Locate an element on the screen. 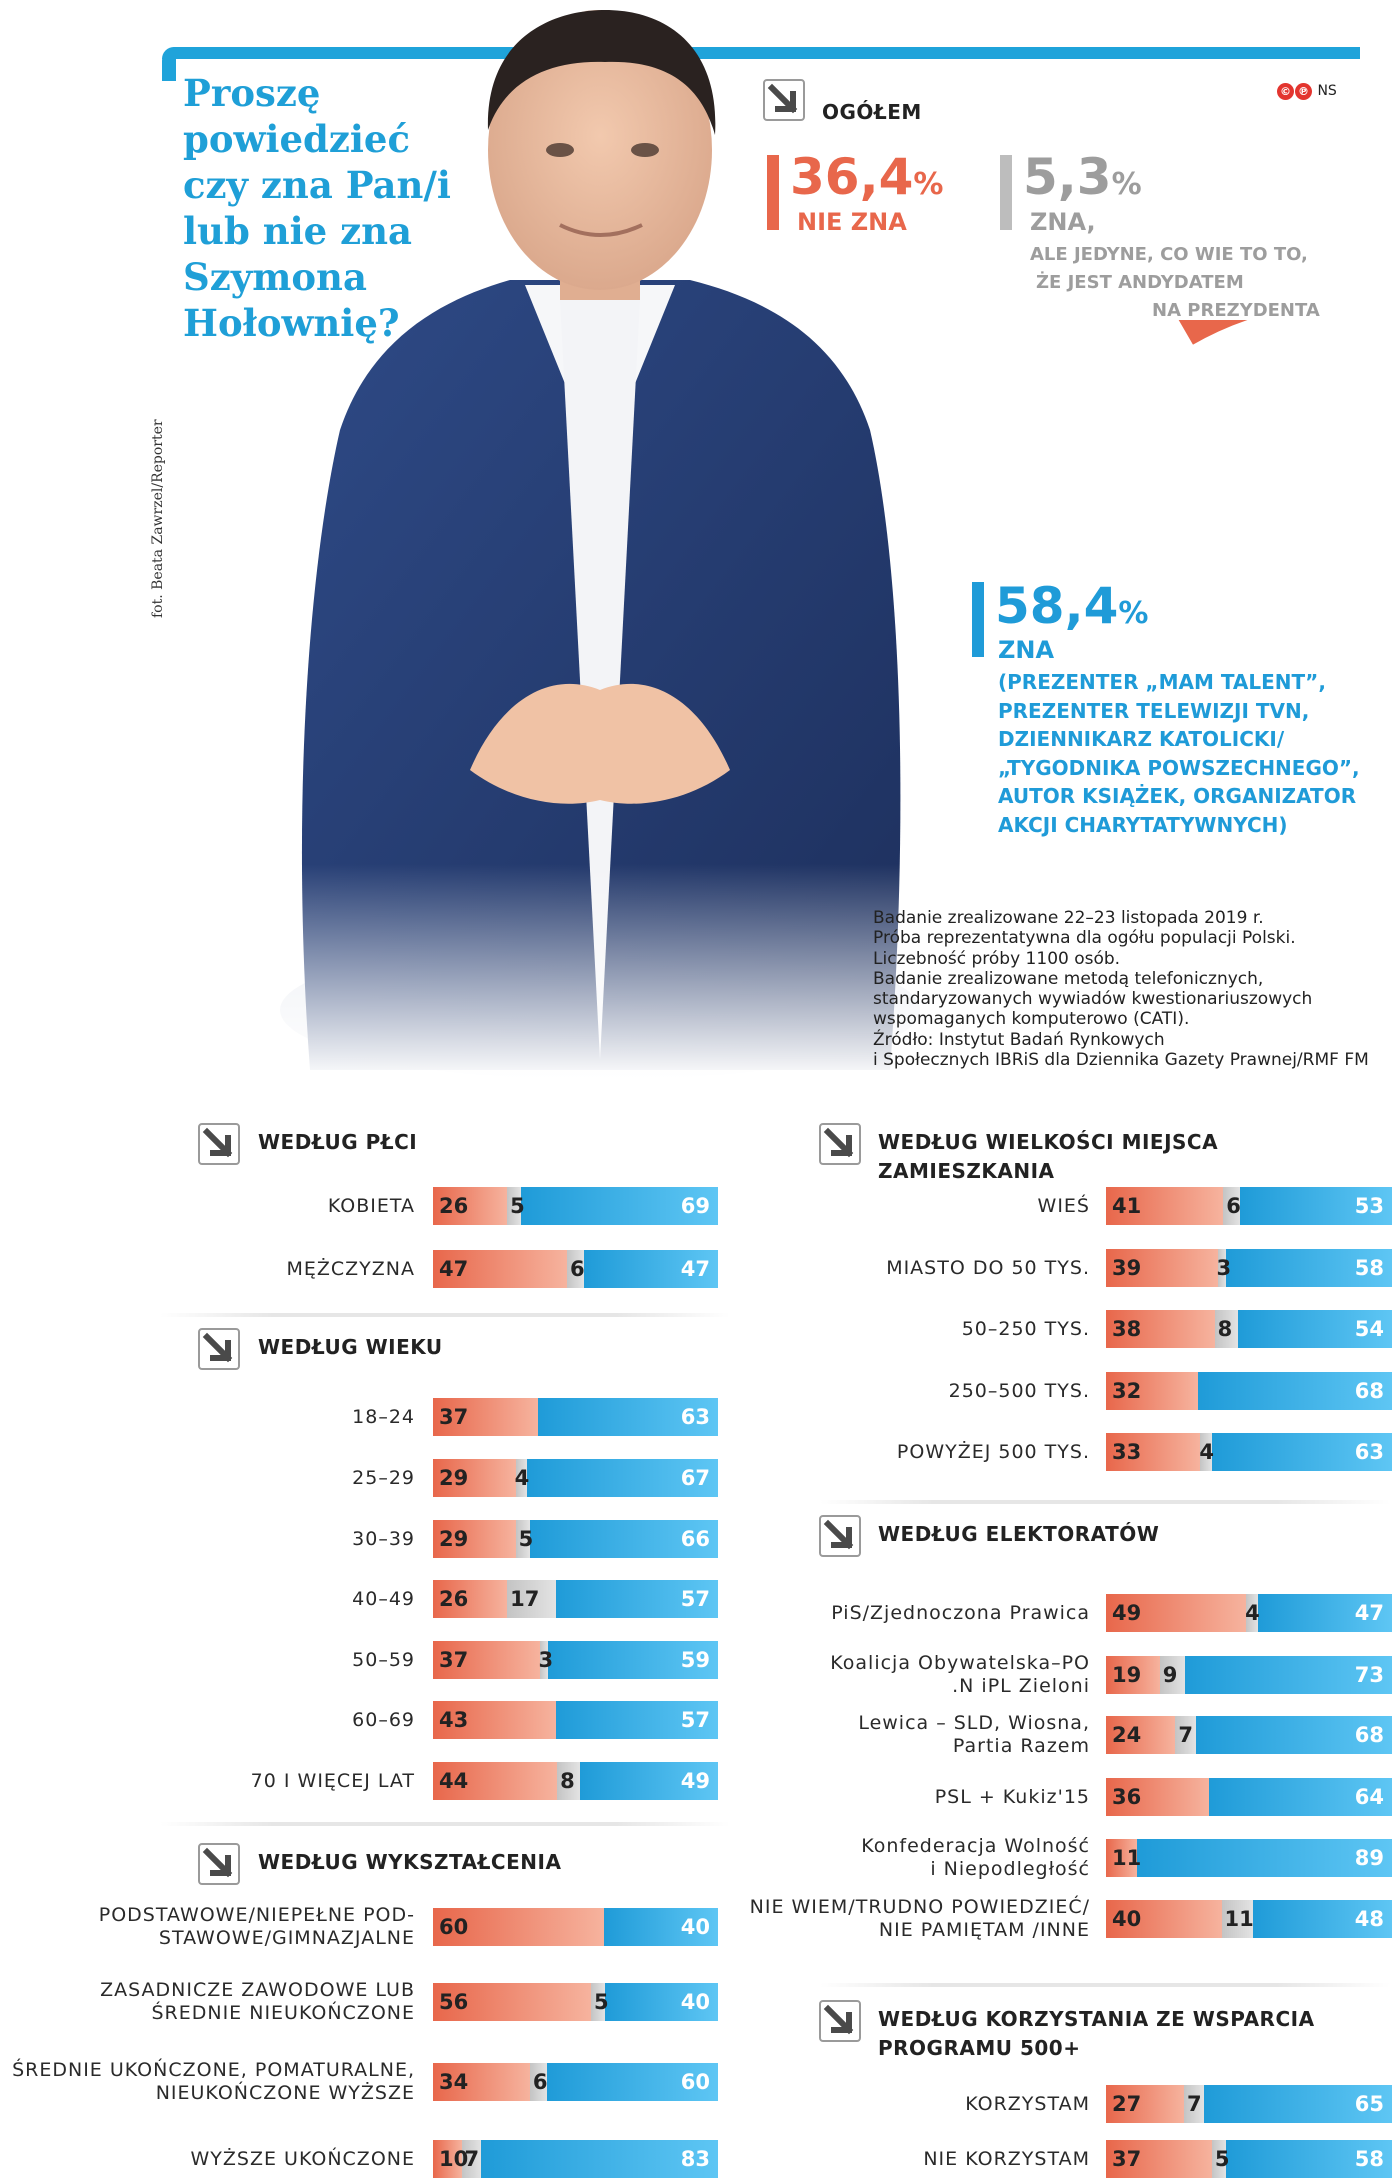 The image size is (1400, 2179). note-line: wspomaganych komputerowo (CATI). is located at coordinates (1031, 1019).